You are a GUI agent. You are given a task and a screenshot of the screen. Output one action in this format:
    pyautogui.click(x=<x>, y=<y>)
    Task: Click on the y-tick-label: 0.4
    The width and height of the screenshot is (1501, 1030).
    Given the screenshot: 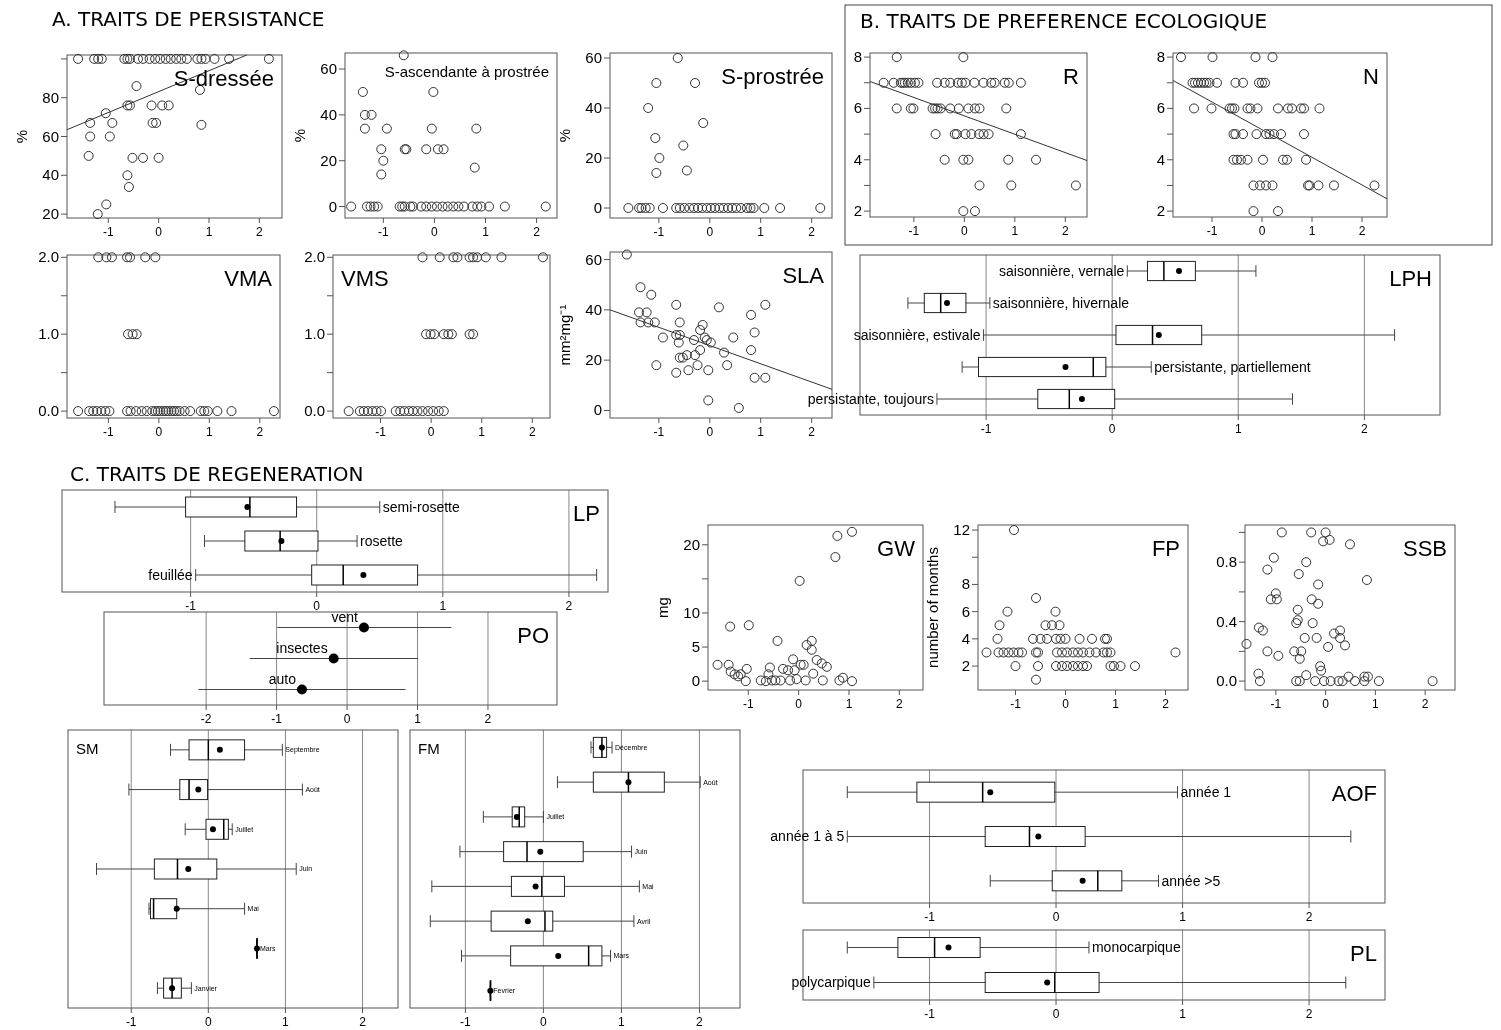 What is the action you would take?
    pyautogui.click(x=1226, y=621)
    